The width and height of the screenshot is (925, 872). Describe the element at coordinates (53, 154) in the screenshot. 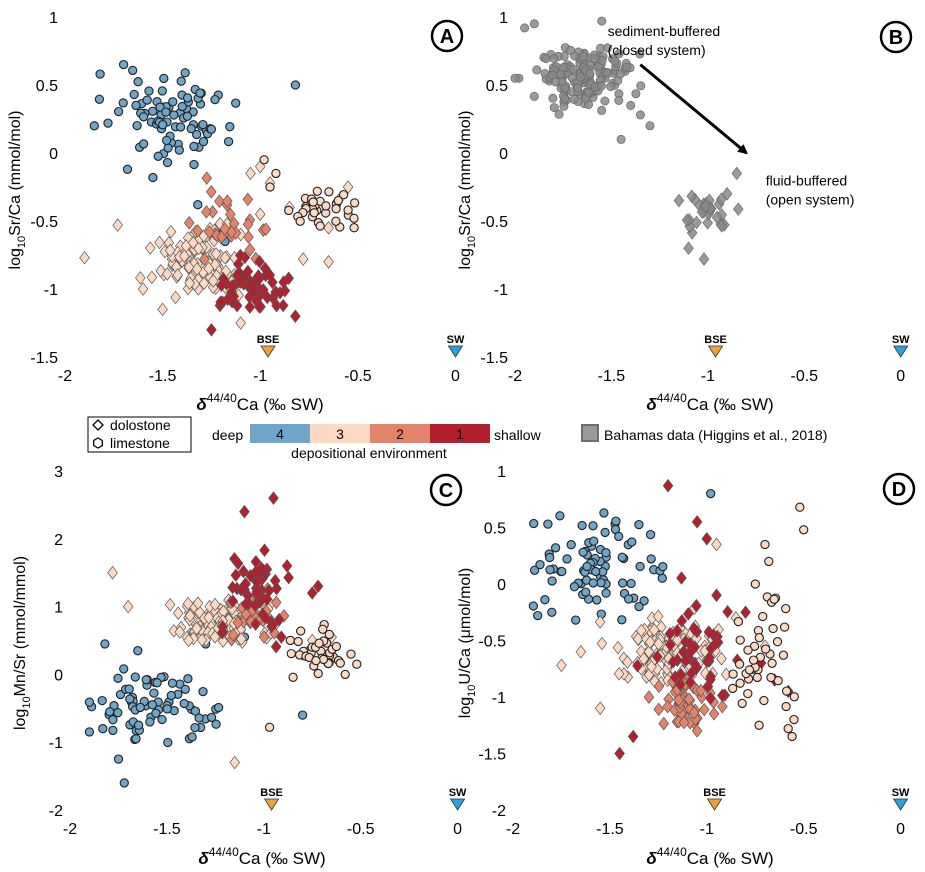

I see `panel-a-ytick-label: 0` at that location.